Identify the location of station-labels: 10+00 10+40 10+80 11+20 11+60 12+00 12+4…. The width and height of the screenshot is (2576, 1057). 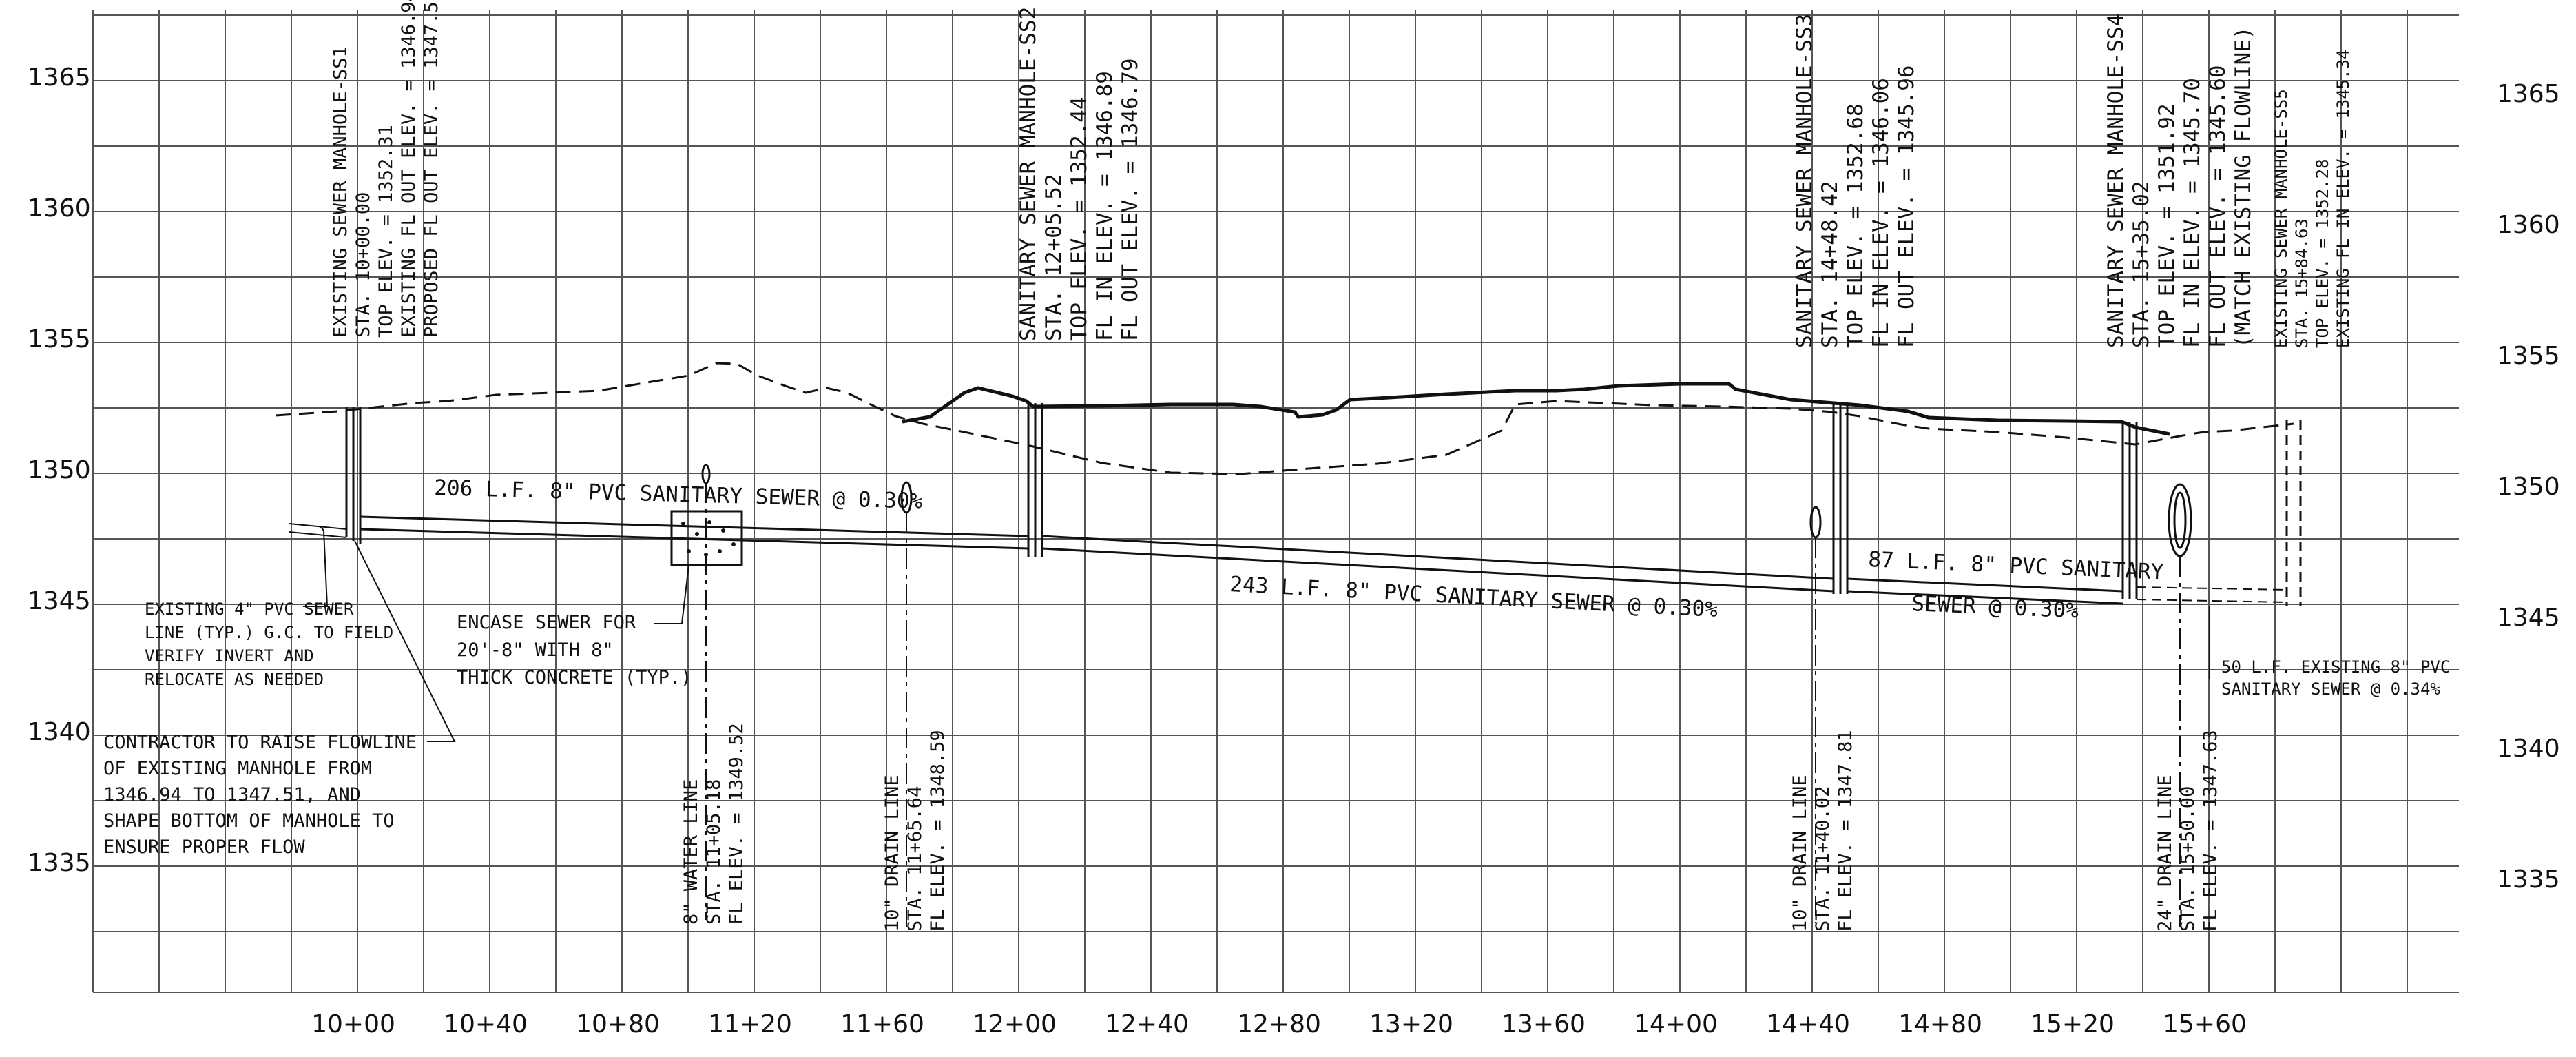
(1279, 1024).